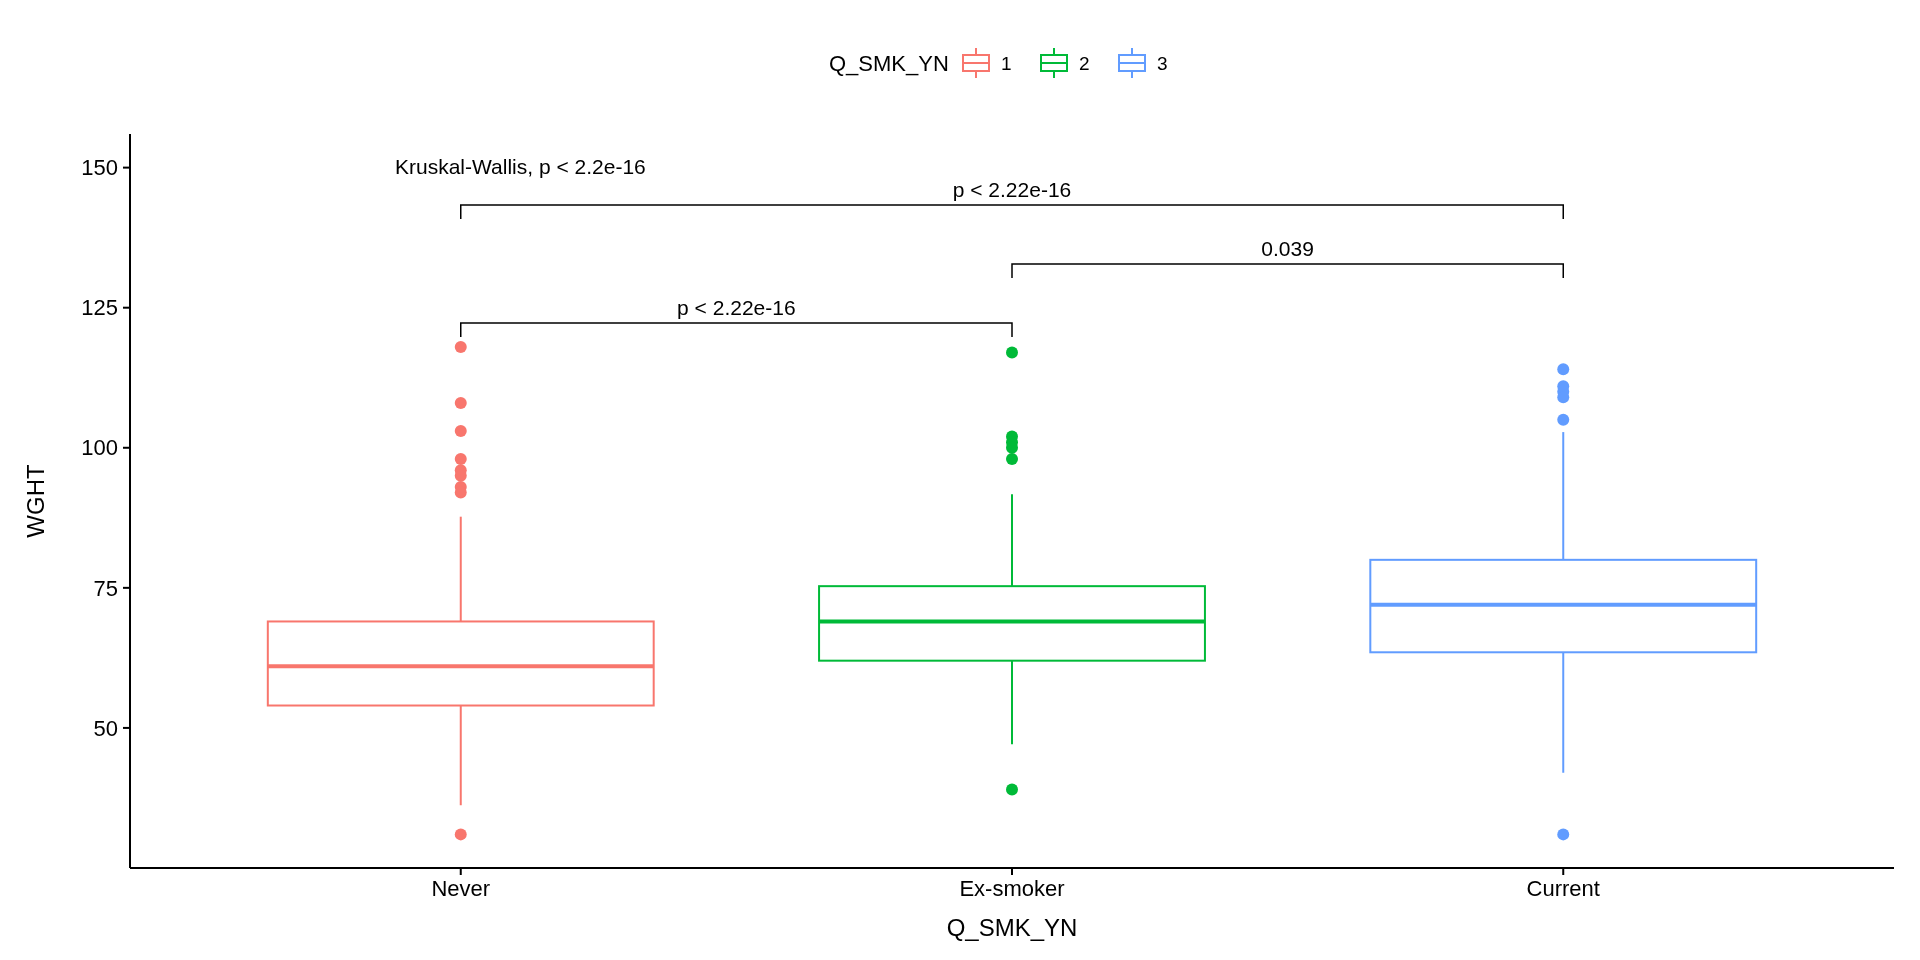 The height and width of the screenshot is (960, 1920). Describe the element at coordinates (99, 448) in the screenshot. I see `y-tick-label: 100` at that location.